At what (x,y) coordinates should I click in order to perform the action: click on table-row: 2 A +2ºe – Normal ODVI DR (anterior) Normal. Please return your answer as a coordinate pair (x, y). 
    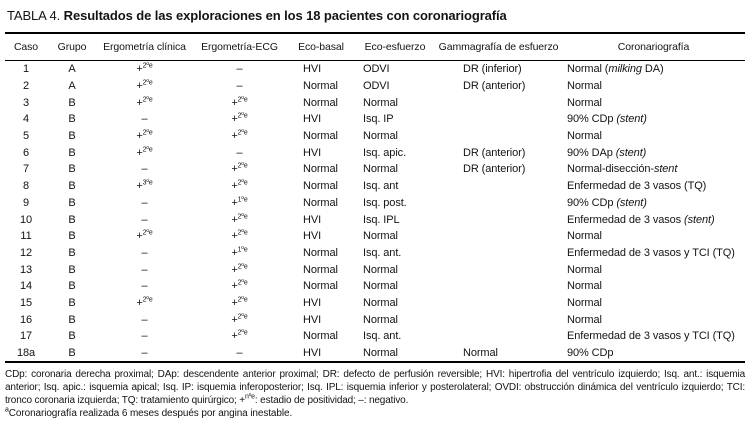
    Looking at the image, I should click on (375, 86).